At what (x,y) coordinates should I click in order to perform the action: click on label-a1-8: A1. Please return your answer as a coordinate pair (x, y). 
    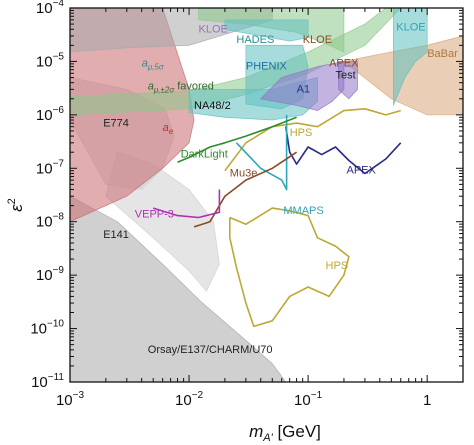
    Looking at the image, I should click on (303, 90).